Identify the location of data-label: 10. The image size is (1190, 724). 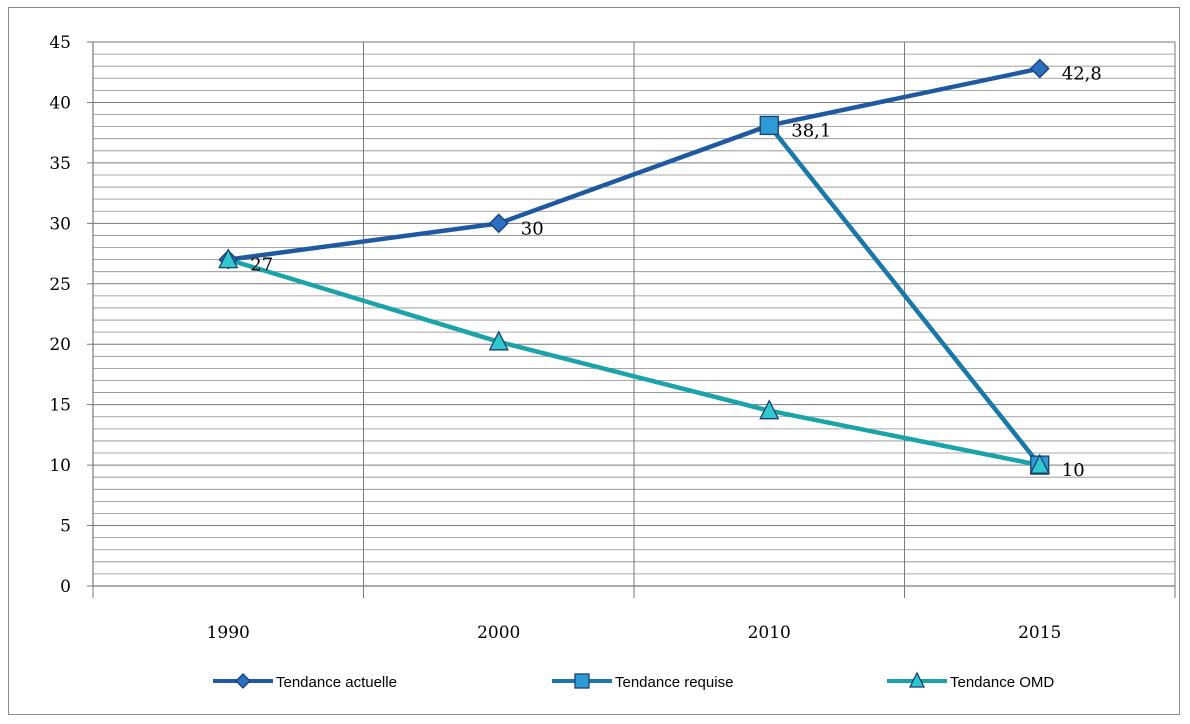
(1073, 470).